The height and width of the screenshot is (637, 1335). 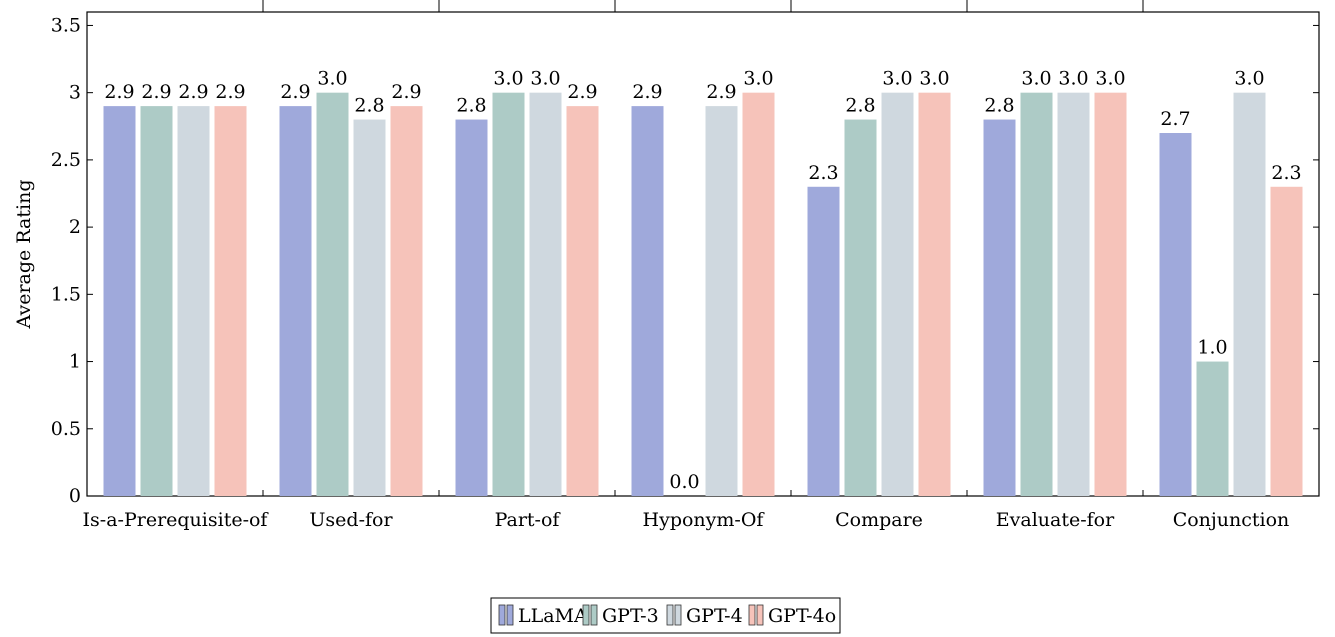 What do you see at coordinates (553, 616) in the screenshot?
I see `legend-label-llama: LLaMA` at bounding box center [553, 616].